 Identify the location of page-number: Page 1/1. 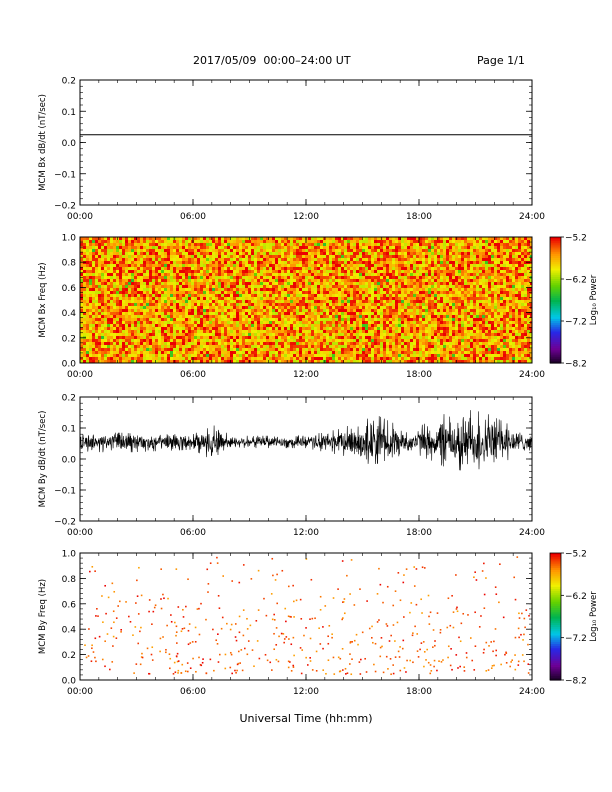
(501, 60).